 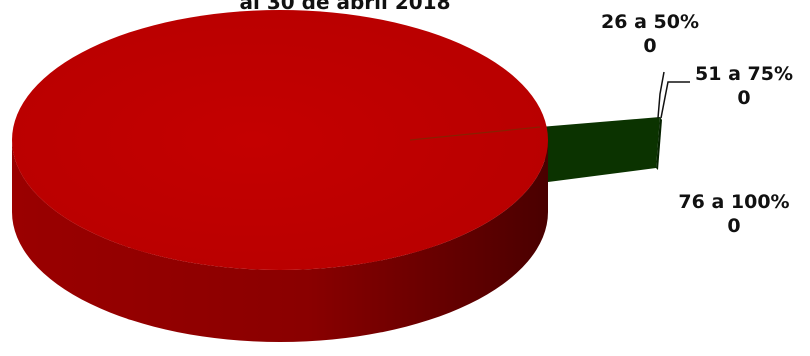 What do you see at coordinates (734, 226) in the screenshot?
I see `label-76-100-value: 0` at bounding box center [734, 226].